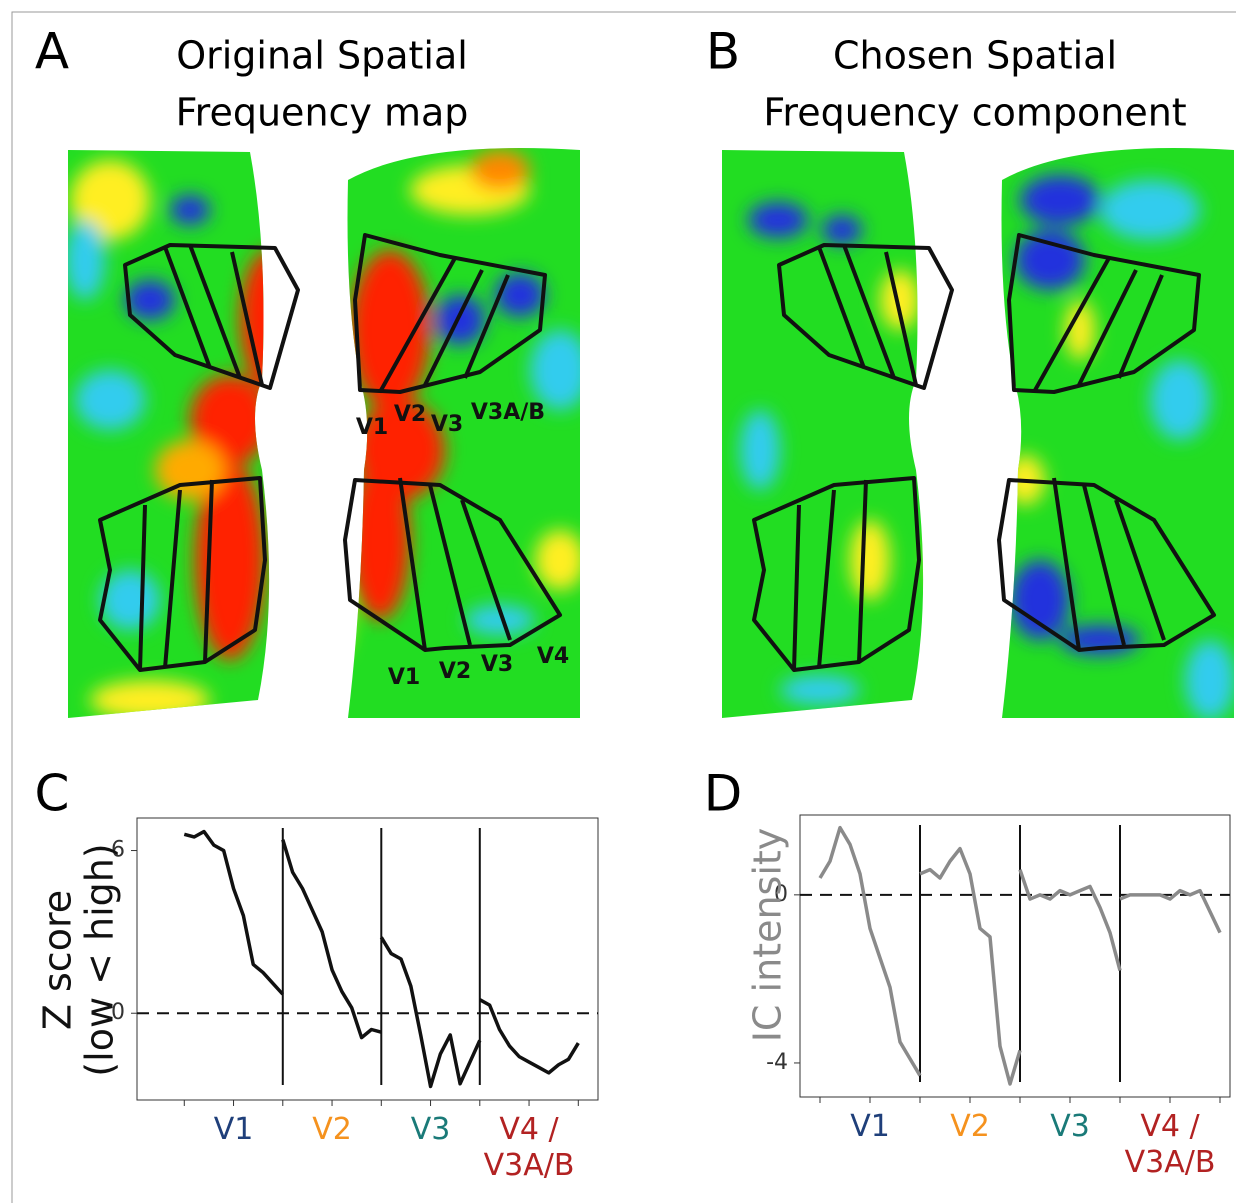 The image size is (1236, 1203). I want to click on panel-label: D, so click(723, 794).